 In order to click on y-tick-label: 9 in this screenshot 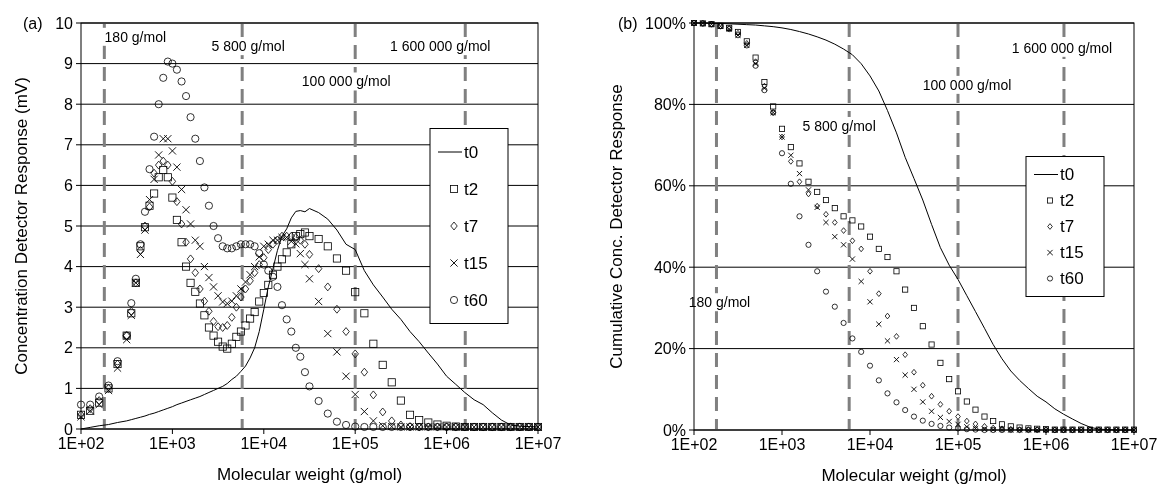, I will do `click(69, 64)`.